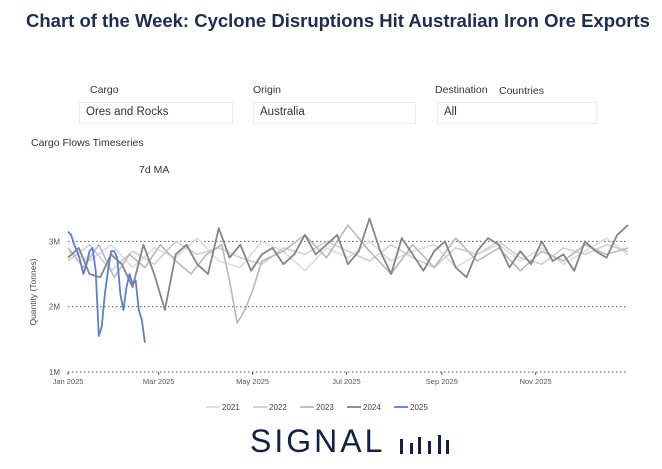 The width and height of the screenshot is (662, 469). I want to click on moving-average-label: 7d MA, so click(154, 170).